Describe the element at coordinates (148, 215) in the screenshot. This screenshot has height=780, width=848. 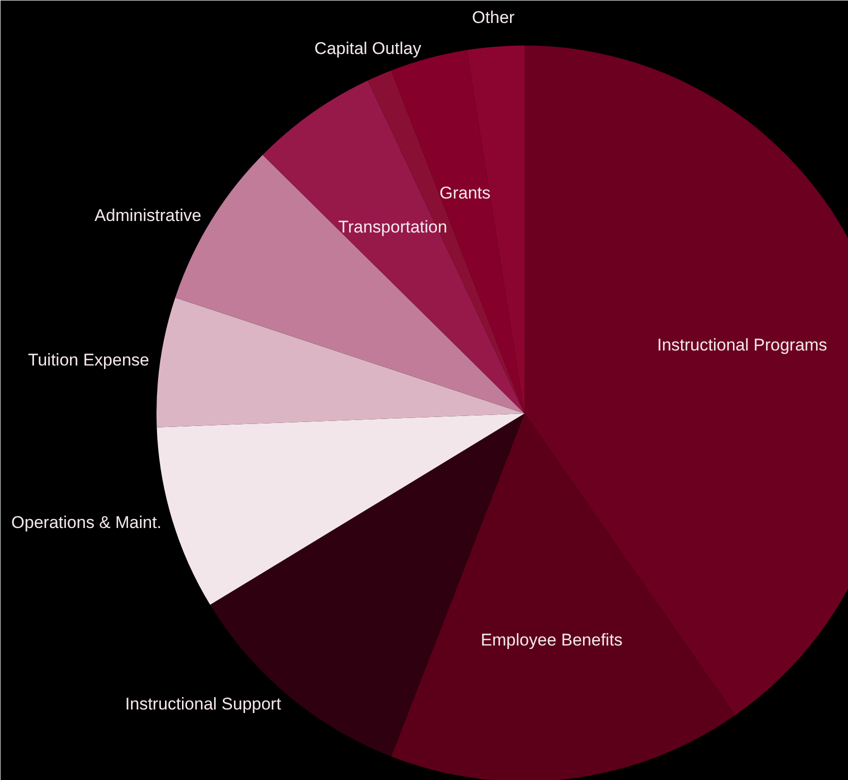
I see `slice-label: Administrative` at that location.